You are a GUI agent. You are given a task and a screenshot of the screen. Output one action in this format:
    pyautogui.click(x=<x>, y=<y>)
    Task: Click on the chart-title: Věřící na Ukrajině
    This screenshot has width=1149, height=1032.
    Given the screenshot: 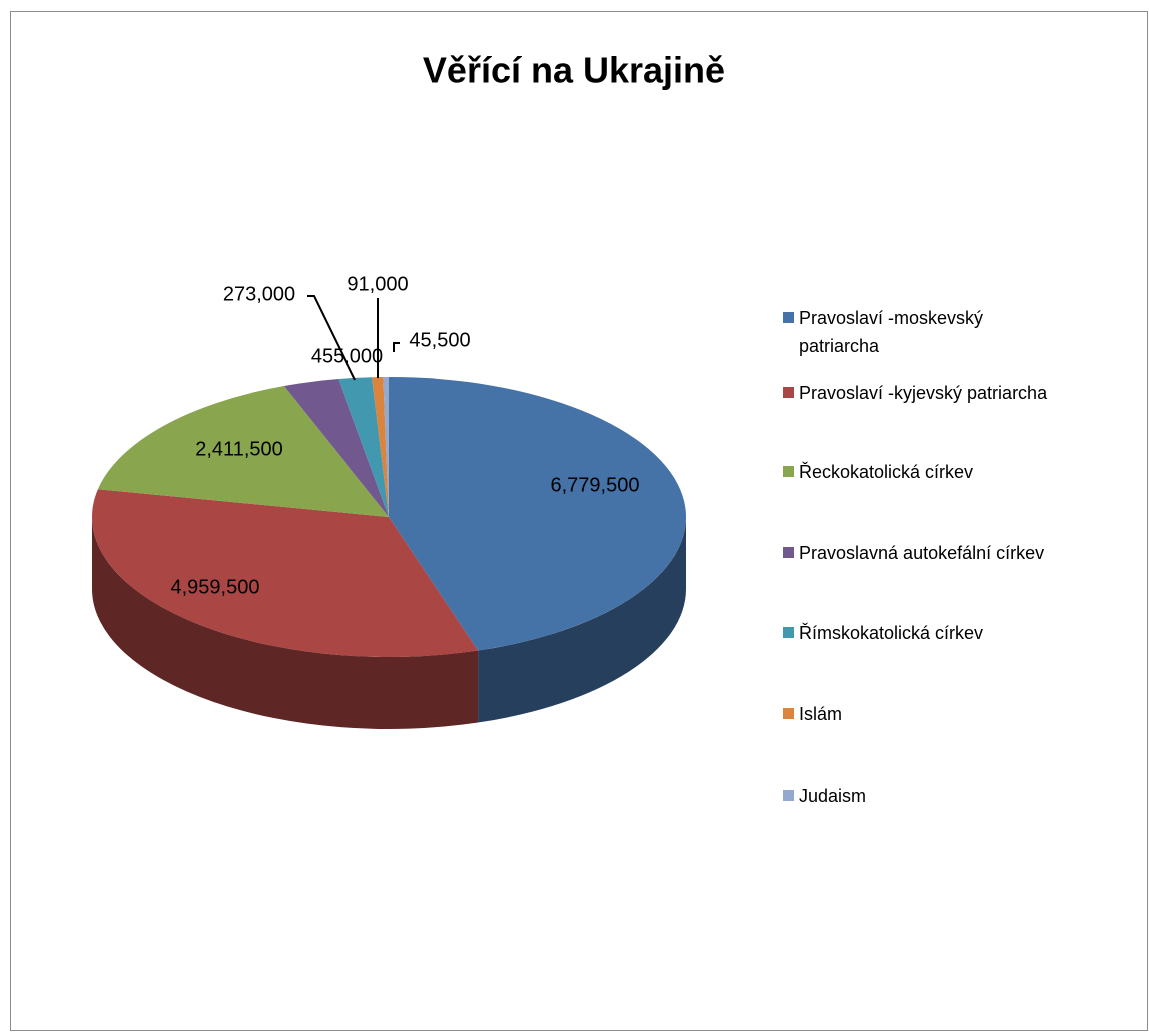 What is the action you would take?
    pyautogui.click(x=574, y=70)
    